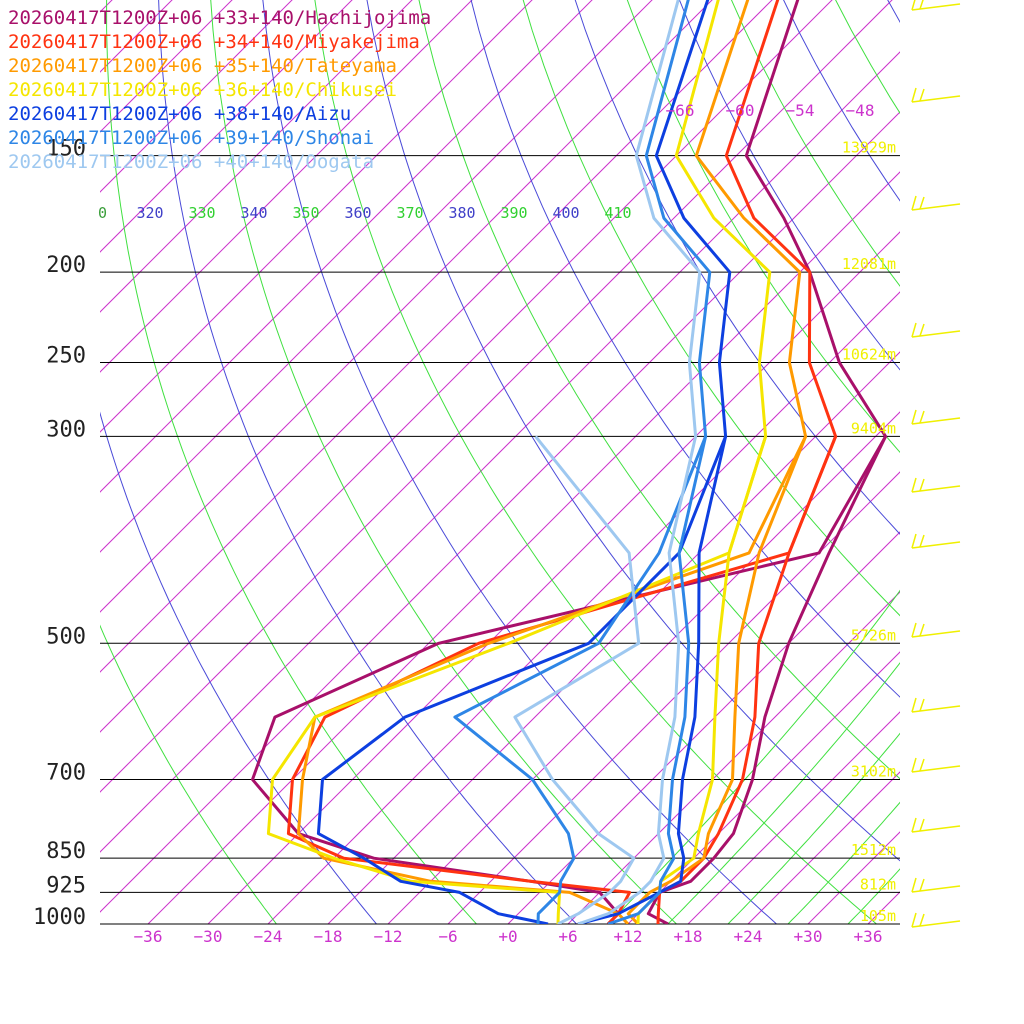 This screenshot has height=1024, width=1024. I want to click on theta-label: 350, so click(305, 213).